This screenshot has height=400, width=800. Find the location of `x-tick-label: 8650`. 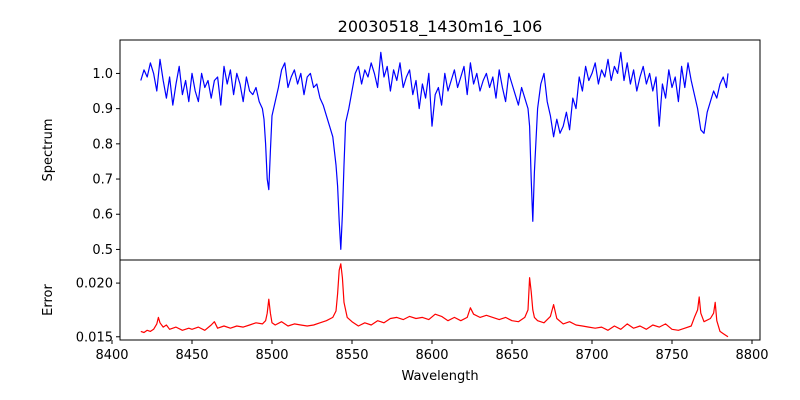

x-tick-label: 8650 is located at coordinates (511, 355).